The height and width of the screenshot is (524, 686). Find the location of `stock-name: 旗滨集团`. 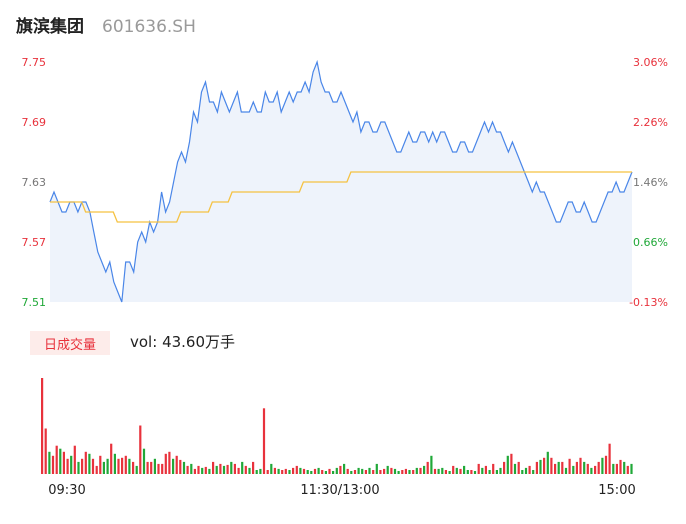

stock-name: 旗滨集团 is located at coordinates (50, 27).